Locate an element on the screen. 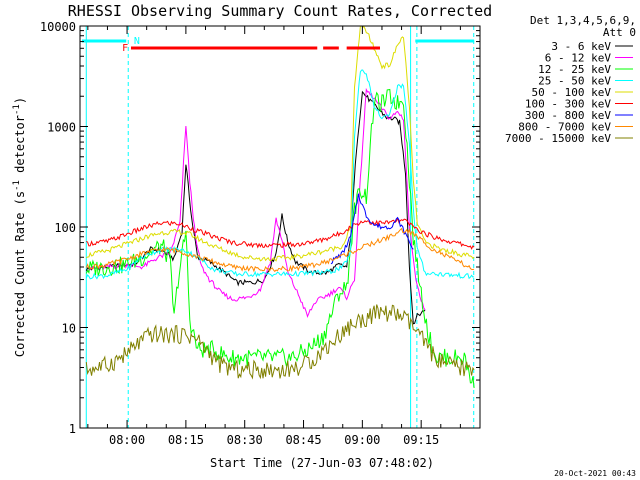 This screenshot has height=480, width=640. legend-header-line-1: Det 1,3,4,5,6,9, is located at coordinates (583, 20).